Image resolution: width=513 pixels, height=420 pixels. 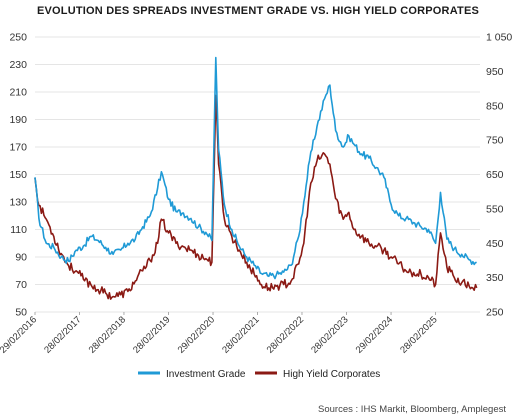 What do you see at coordinates (495, 175) in the screenshot?
I see `right-tick-label: 650` at bounding box center [495, 175].